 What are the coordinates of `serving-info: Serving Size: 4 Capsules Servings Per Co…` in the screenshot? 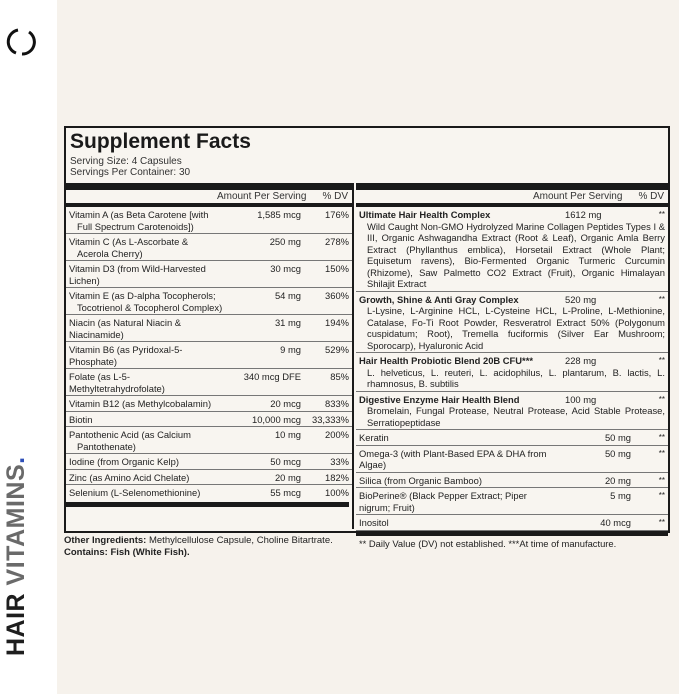 It's located at (130, 167).